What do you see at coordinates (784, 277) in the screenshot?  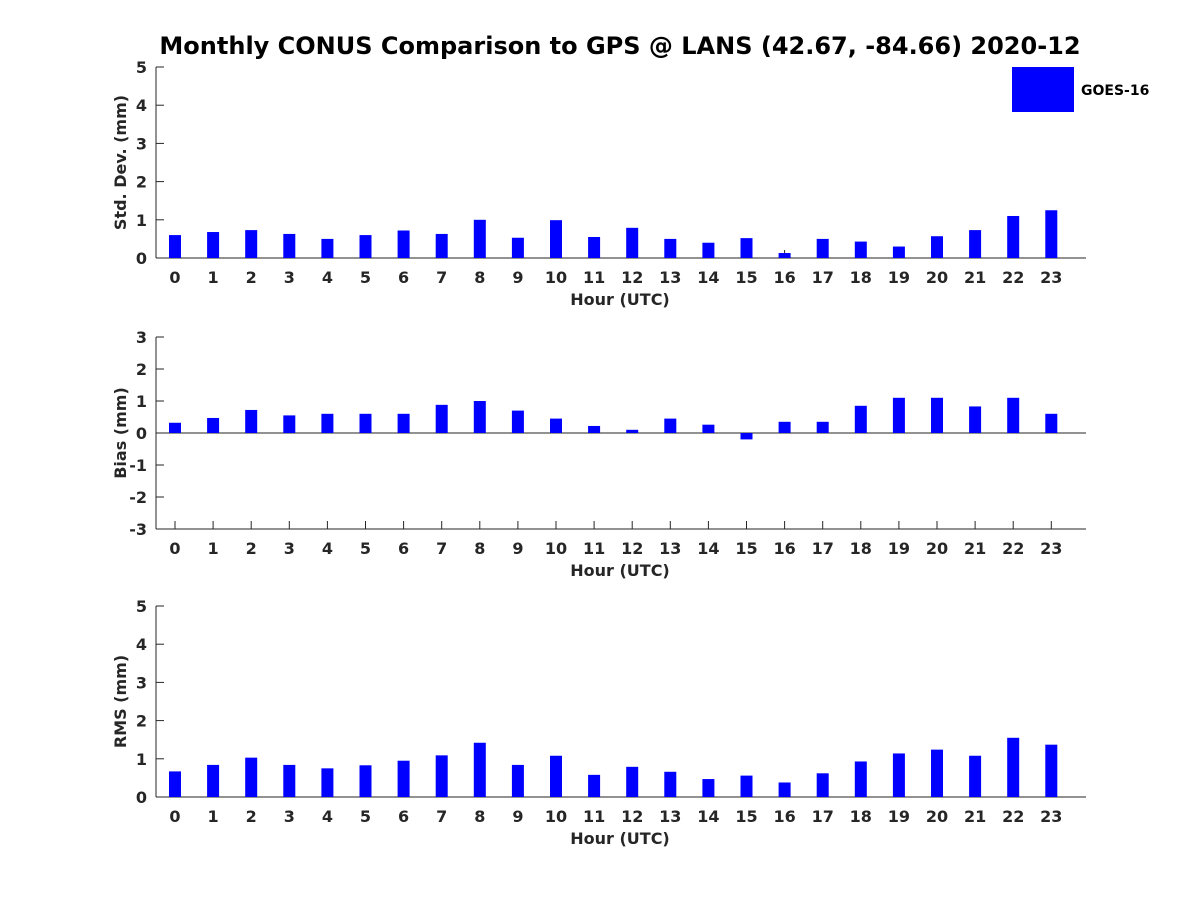 I see `stddev-x-tick-label: 16` at bounding box center [784, 277].